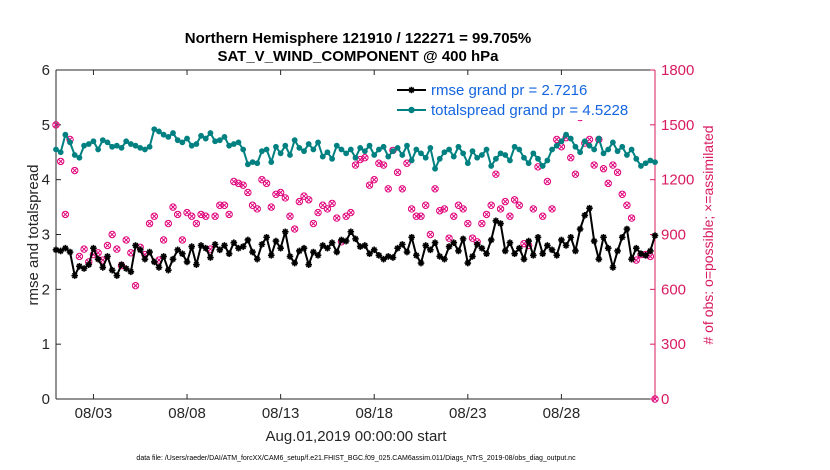 The image size is (830, 470). Describe the element at coordinates (46, 344) in the screenshot. I see `y-tick-label: 1` at that location.